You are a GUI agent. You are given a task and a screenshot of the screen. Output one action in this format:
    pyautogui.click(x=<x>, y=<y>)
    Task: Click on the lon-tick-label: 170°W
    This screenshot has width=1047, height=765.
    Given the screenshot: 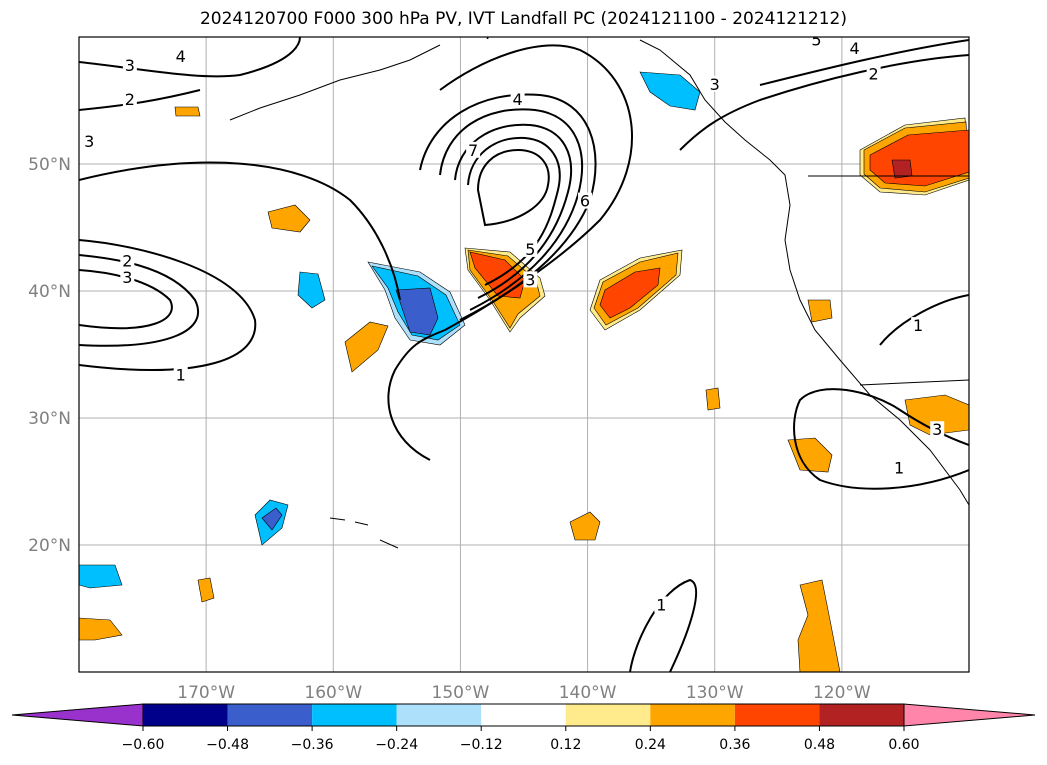 What is the action you would take?
    pyautogui.click(x=206, y=693)
    